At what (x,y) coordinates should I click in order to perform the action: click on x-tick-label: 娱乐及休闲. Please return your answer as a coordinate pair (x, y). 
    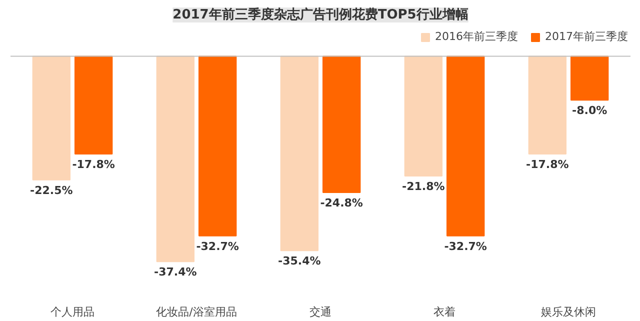
    Looking at the image, I should click on (568, 312).